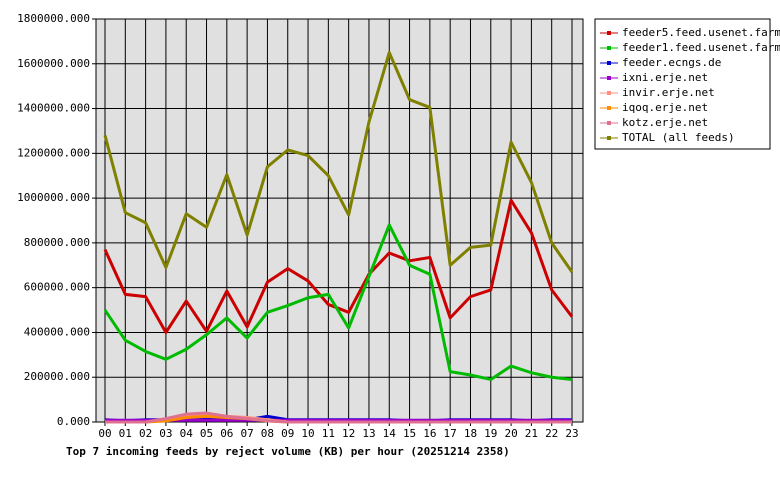 Image resolution: width=780 pixels, height=480 pixels. Describe the element at coordinates (338, 417) in the screenshot. I see `series-line` at that location.